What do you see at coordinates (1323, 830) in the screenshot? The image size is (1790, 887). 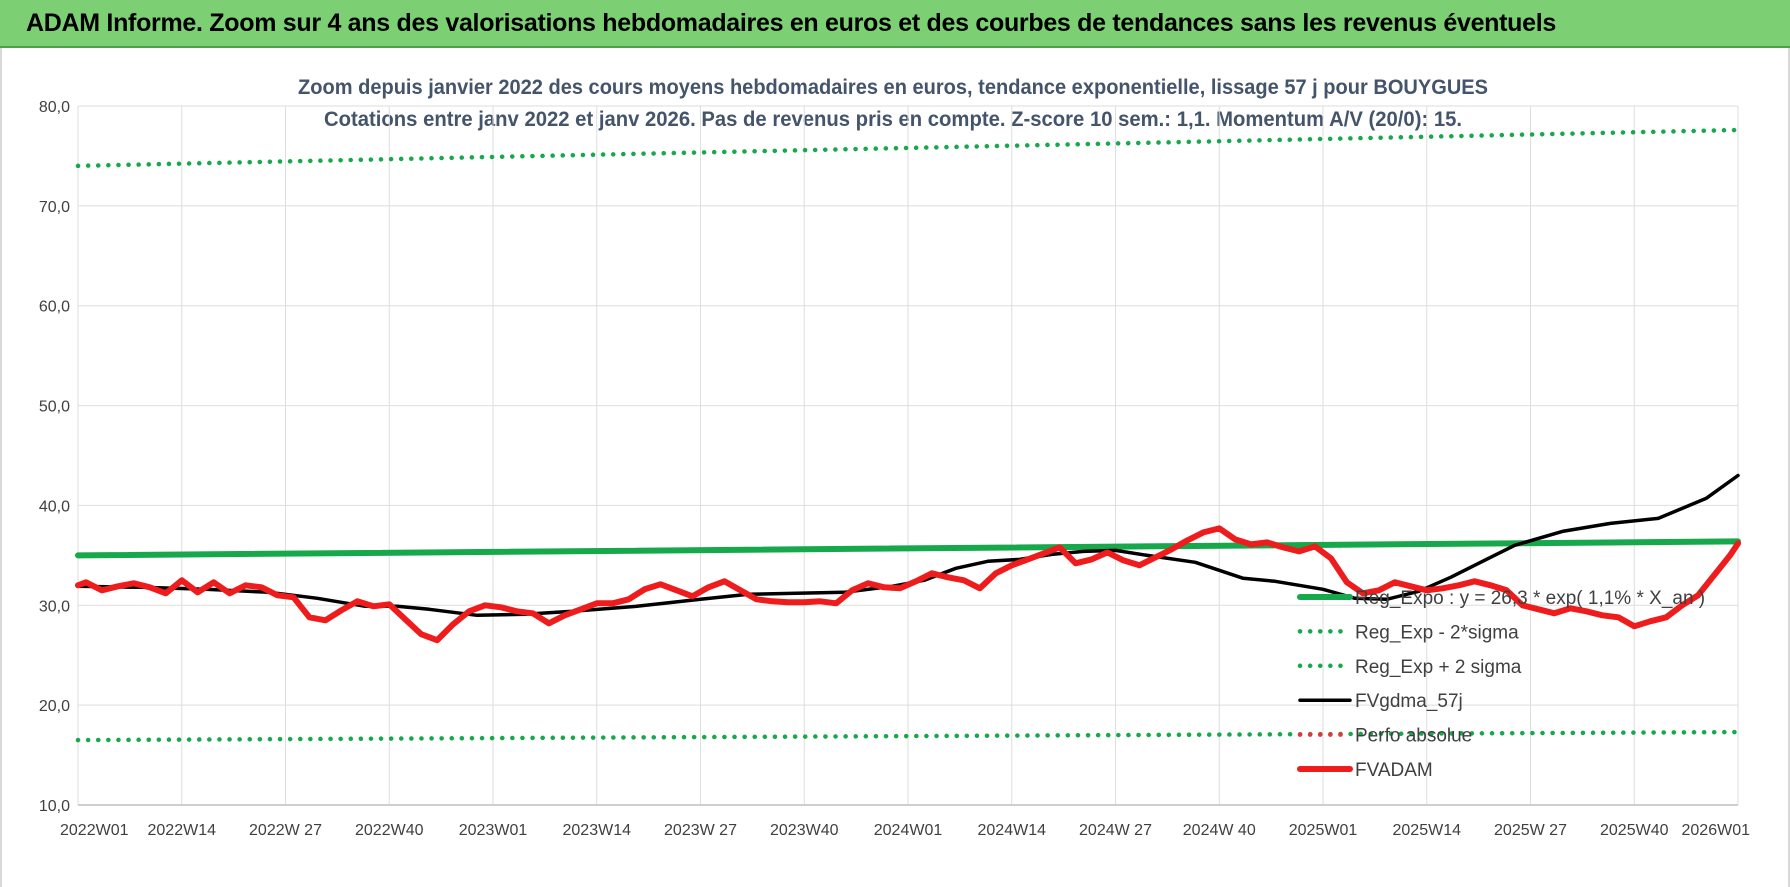 I see `x-tick-label: 2025W01` at bounding box center [1323, 830].